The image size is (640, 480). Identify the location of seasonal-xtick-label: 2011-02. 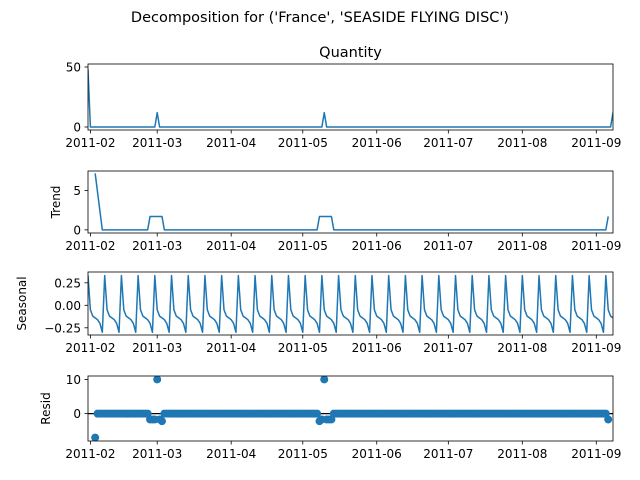
(90, 348).